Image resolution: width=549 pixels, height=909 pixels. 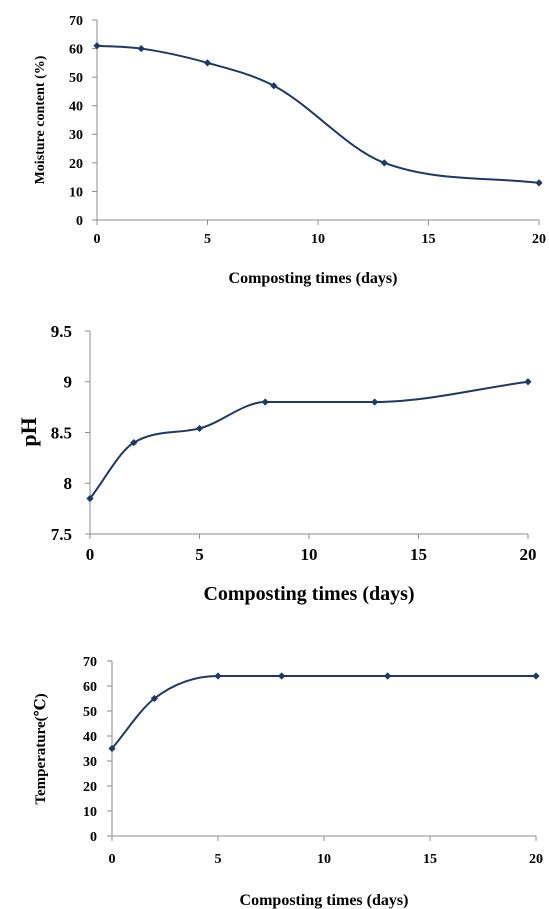 I want to click on temperature-x-tick-label: 10, so click(x=324, y=859).